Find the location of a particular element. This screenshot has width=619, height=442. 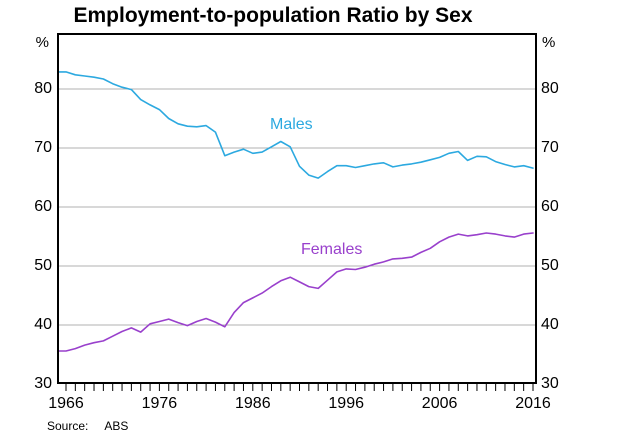

y-tick-label-left-40: 40 is located at coordinates (43, 324).